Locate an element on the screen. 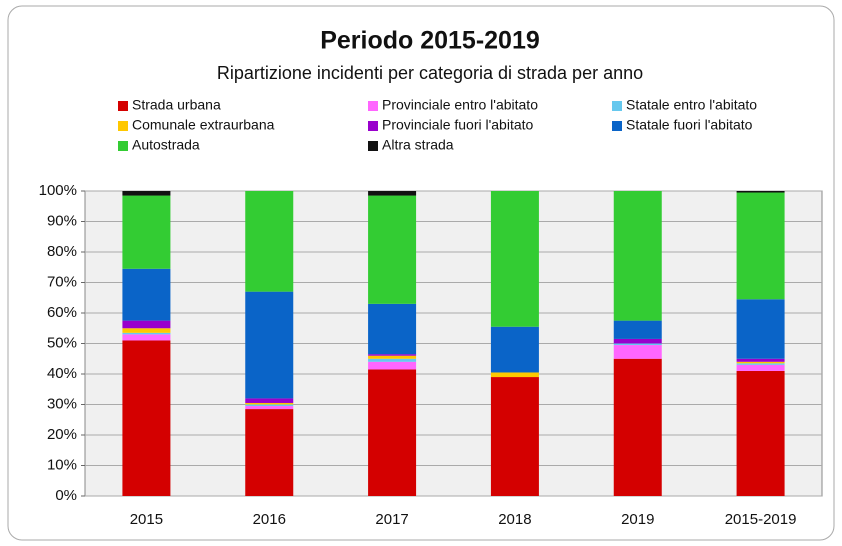 Image resolution: width=842 pixels, height=546 pixels. x-tick-label: 2018 is located at coordinates (514, 519).